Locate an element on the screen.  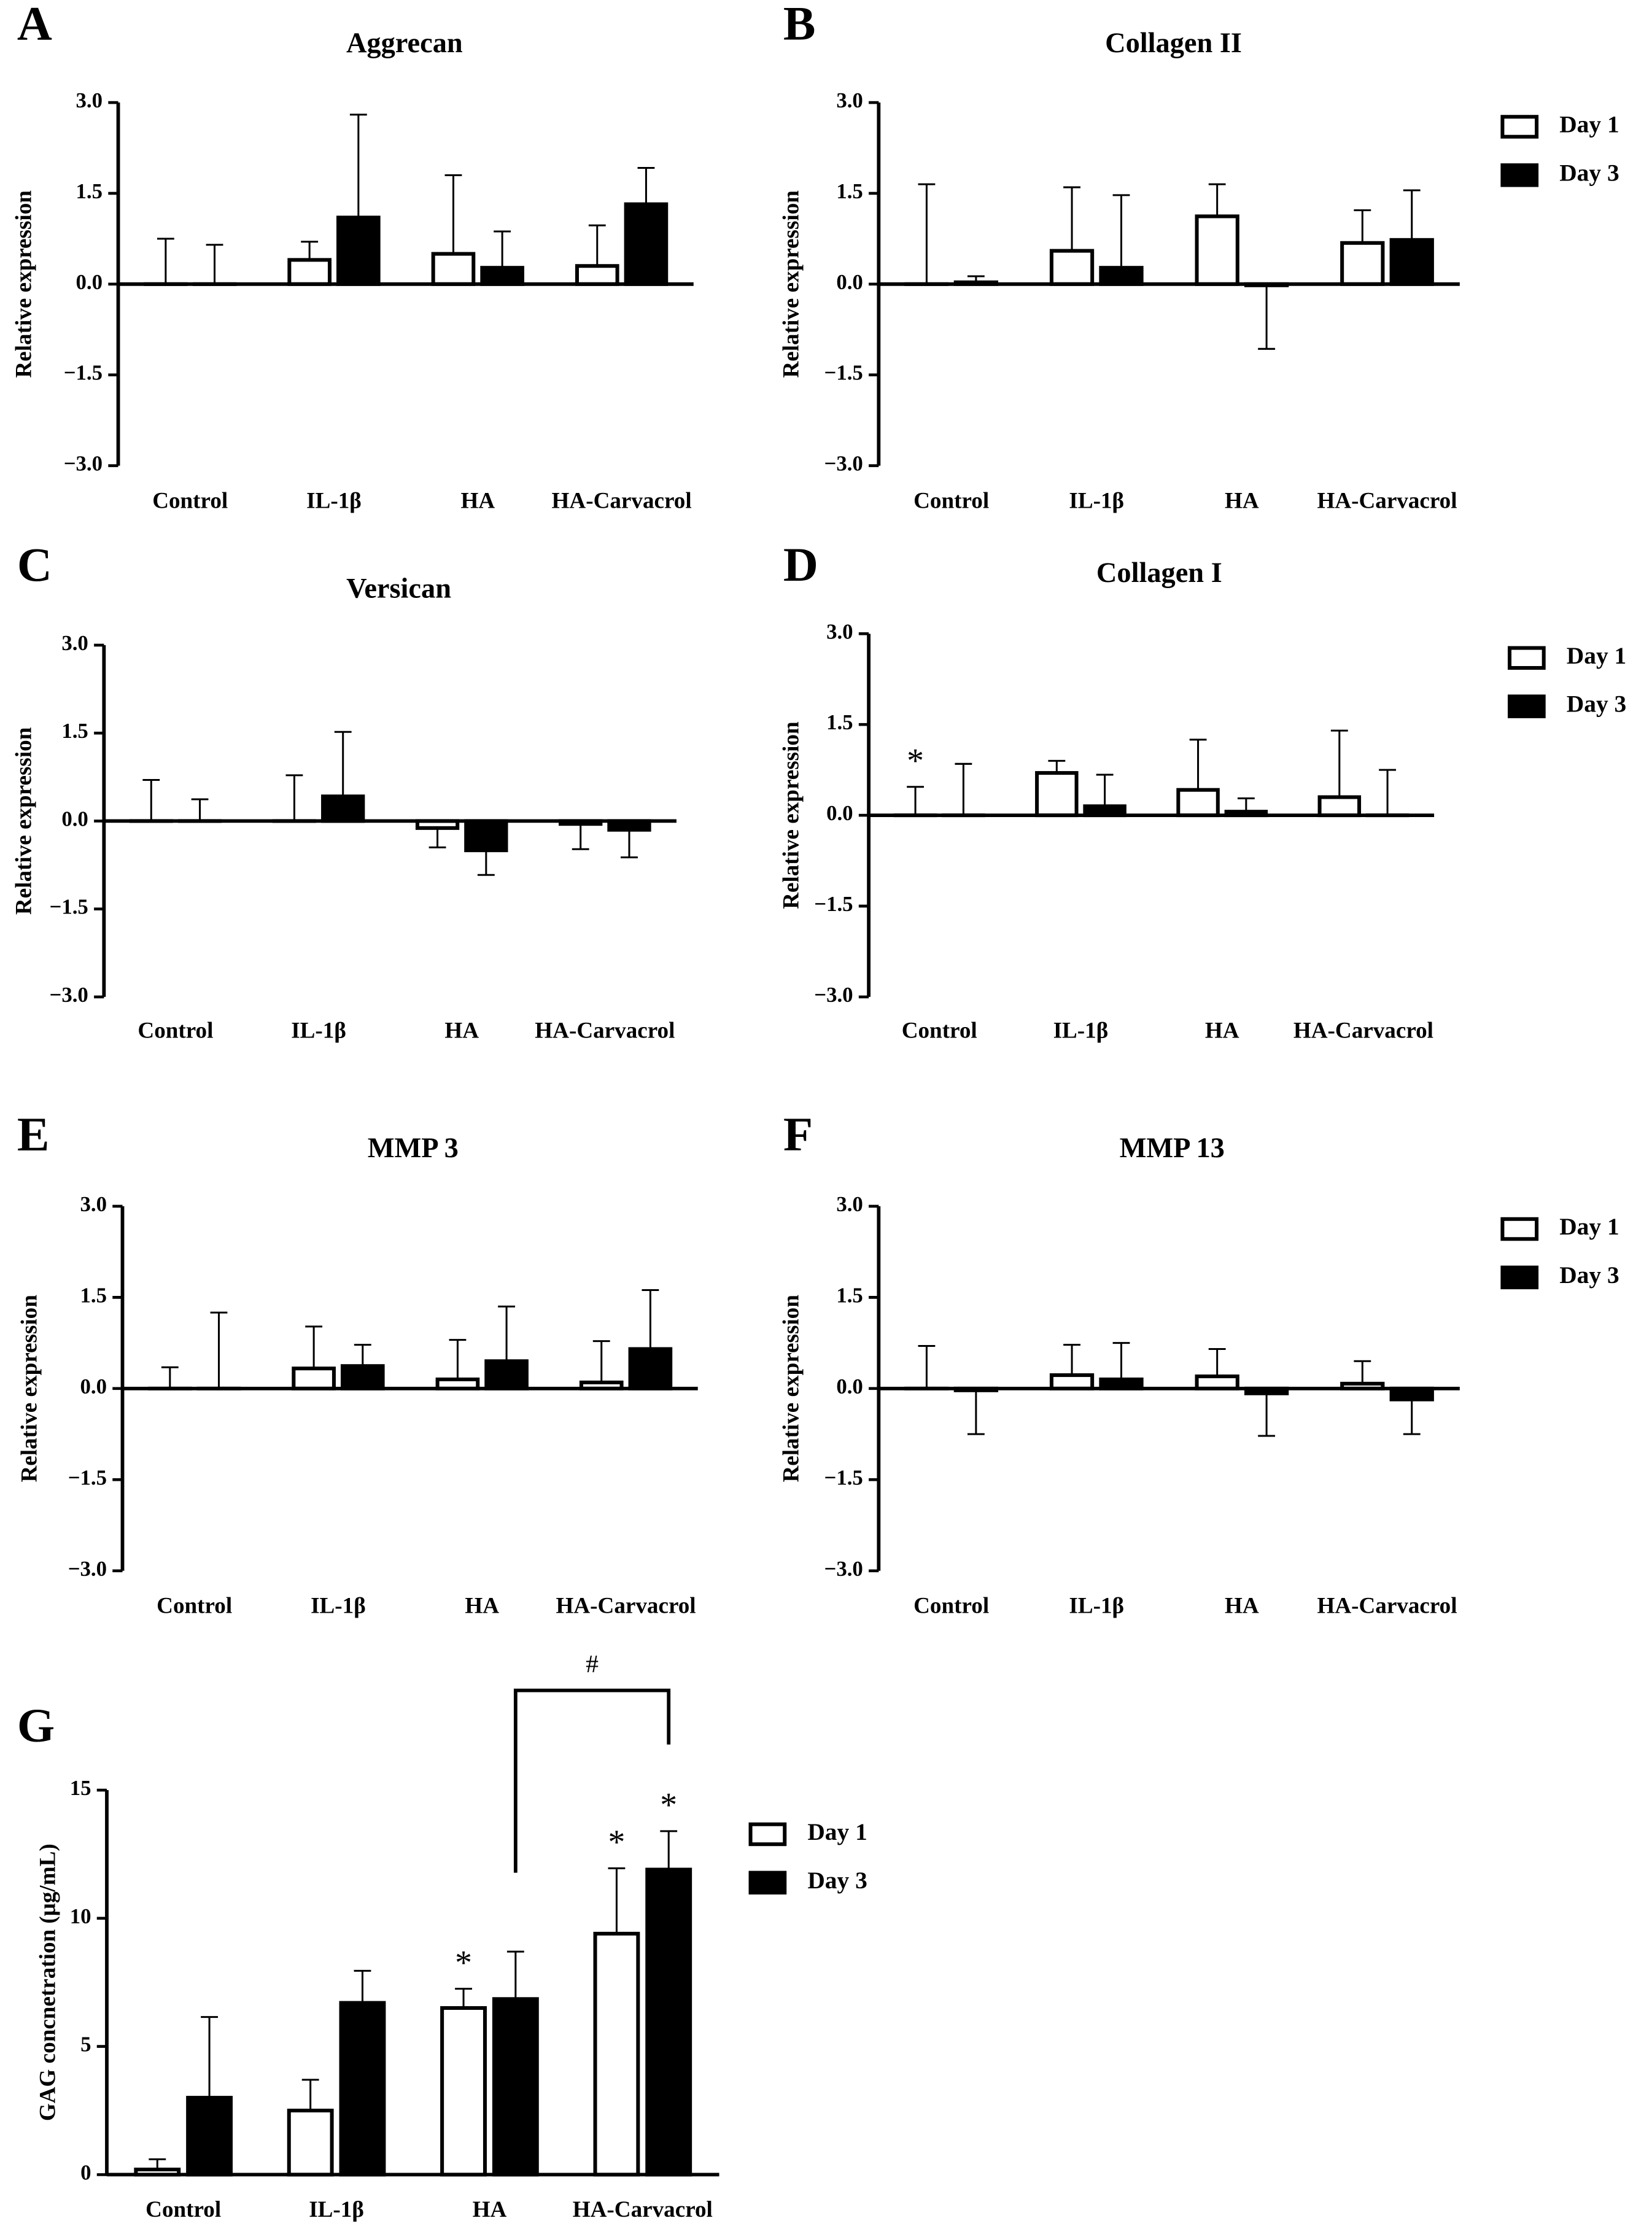
chart-title: MMP 3 is located at coordinates (414, 1148).